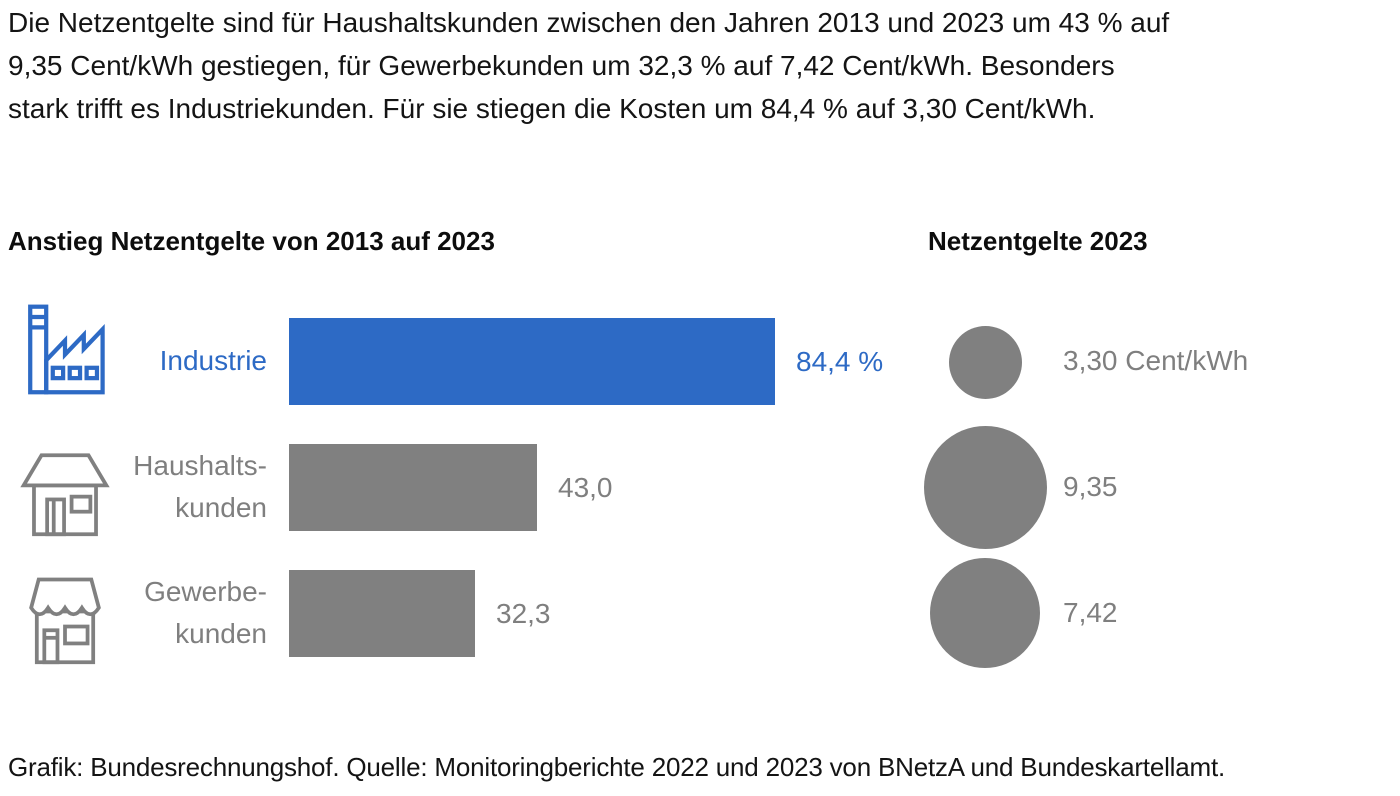 The width and height of the screenshot is (1400, 796). I want to click on house-icon, so click(65, 491).